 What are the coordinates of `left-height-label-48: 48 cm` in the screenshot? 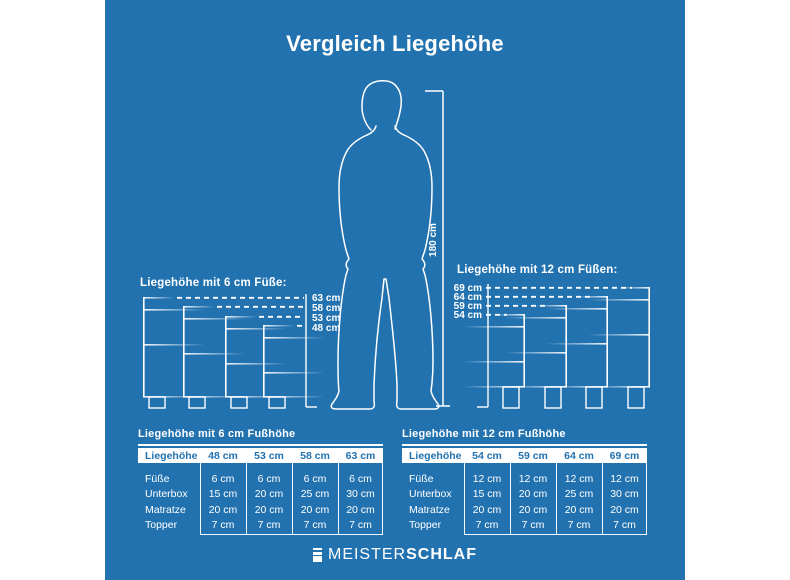 It's located at (326, 328).